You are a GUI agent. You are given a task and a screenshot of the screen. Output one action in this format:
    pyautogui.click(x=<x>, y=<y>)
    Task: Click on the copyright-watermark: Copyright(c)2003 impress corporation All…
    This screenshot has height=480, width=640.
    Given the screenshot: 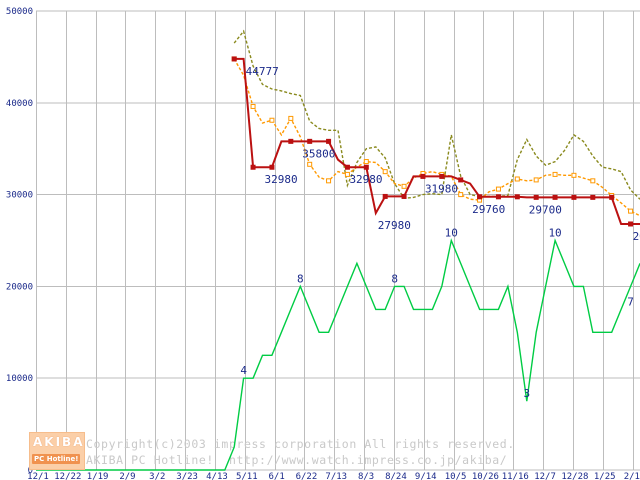 What is the action you would take?
    pyautogui.click(x=300, y=444)
    